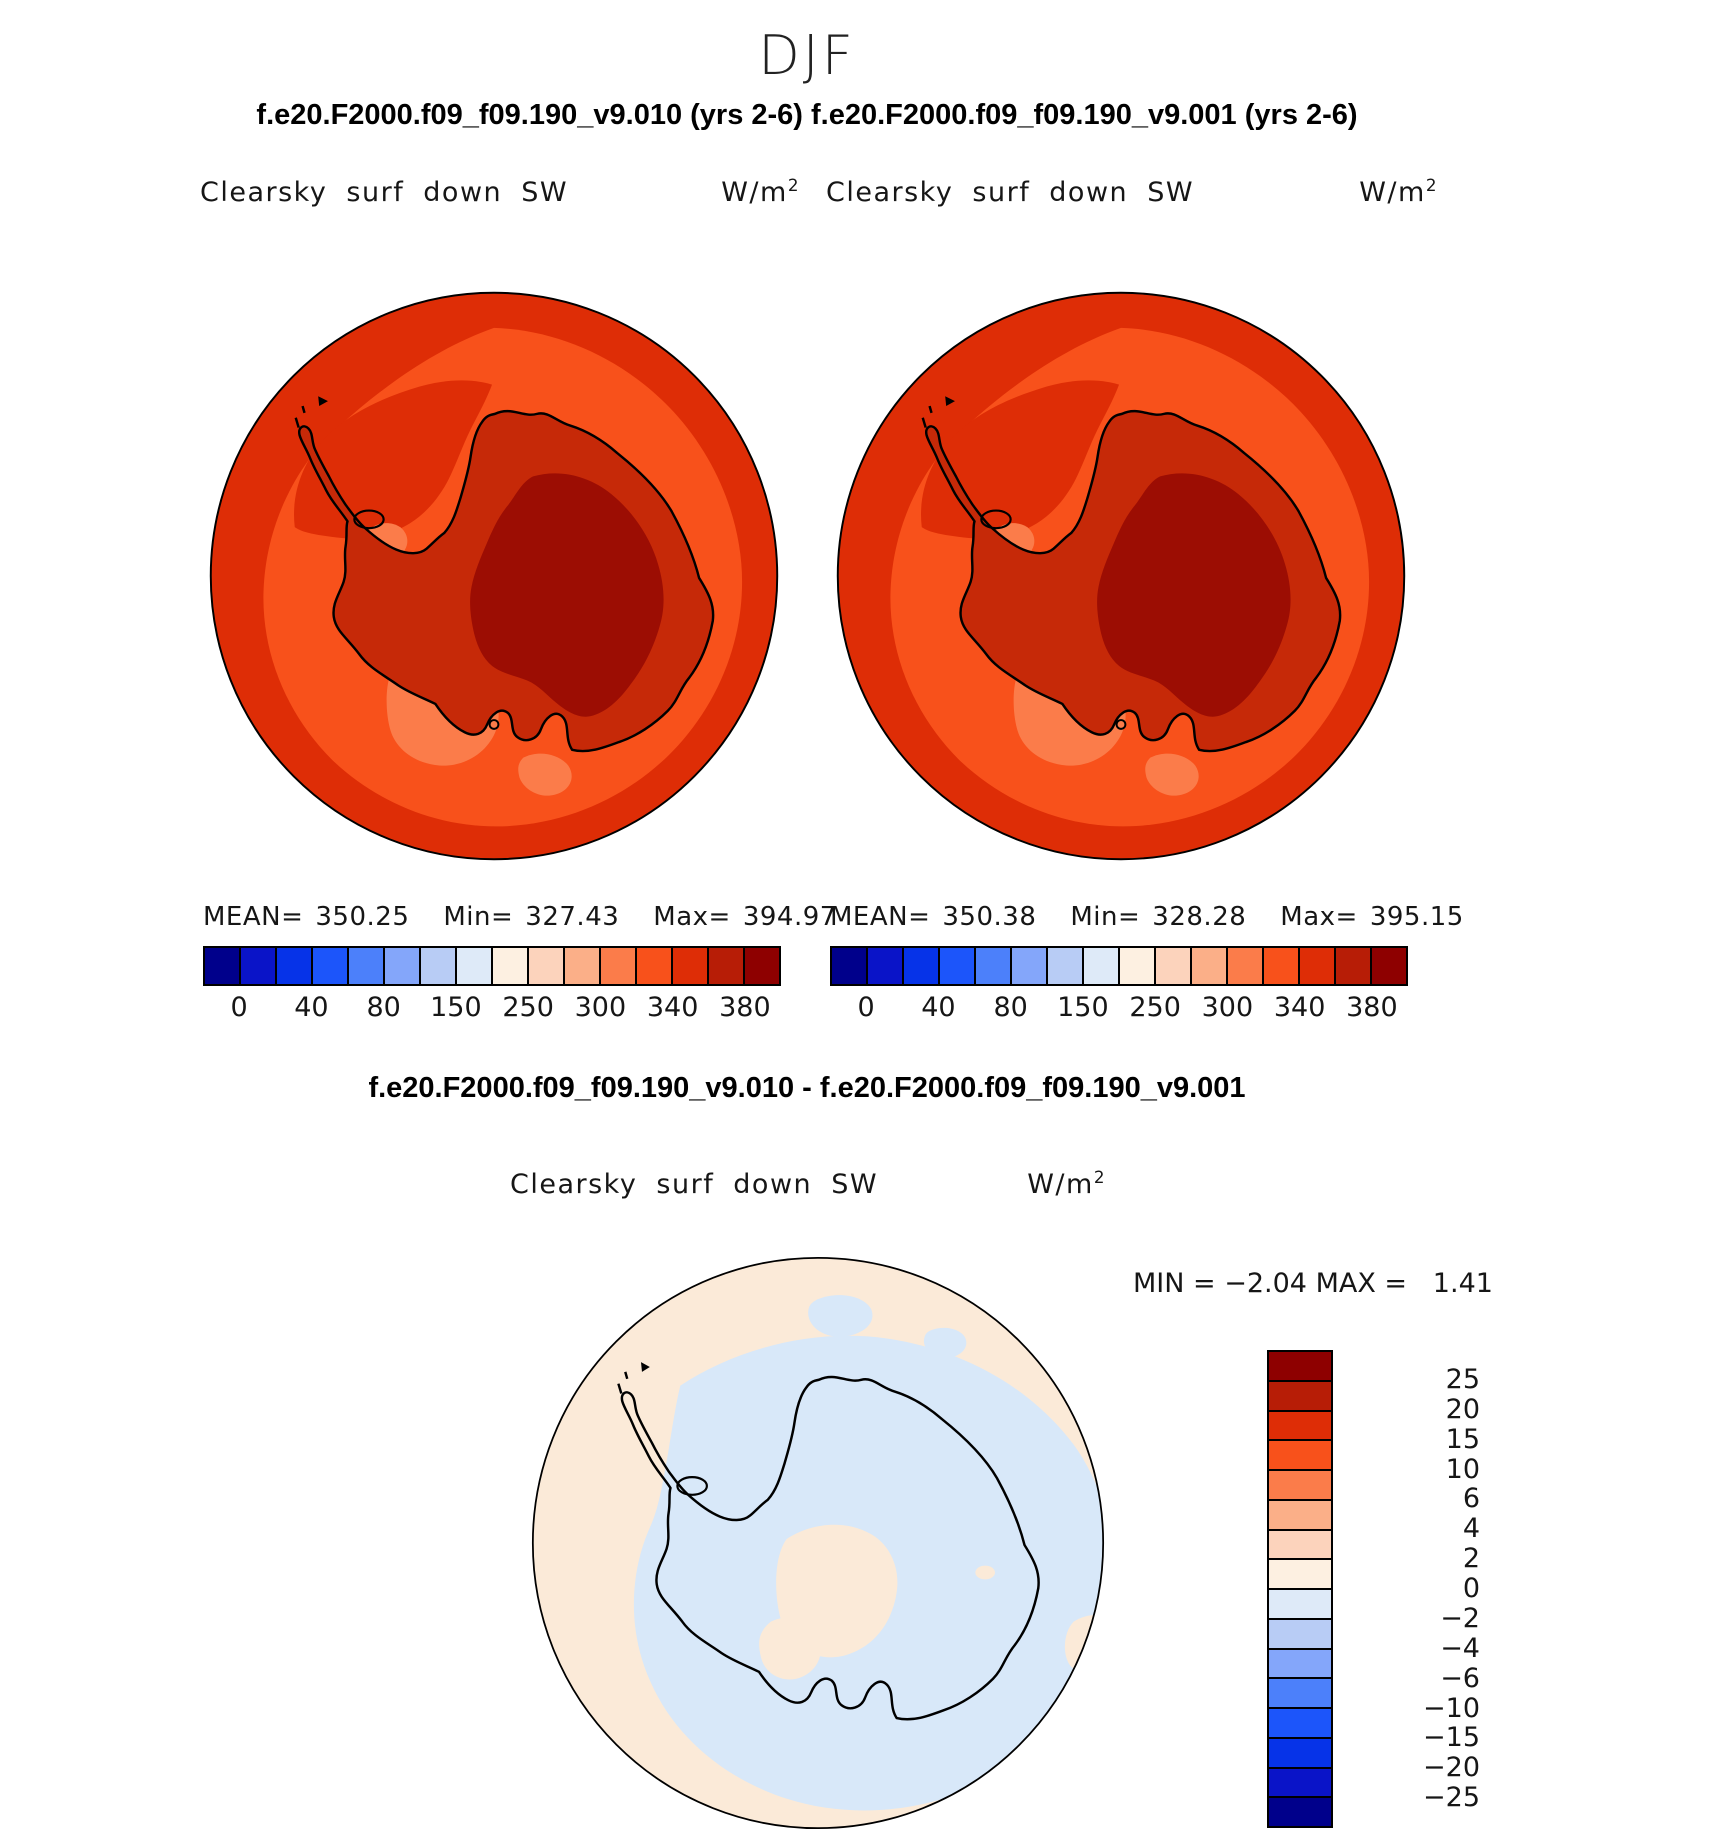 This screenshot has height=1840, width=1710. I want to click on colorbar-tick-label: 380, so click(745, 1007).